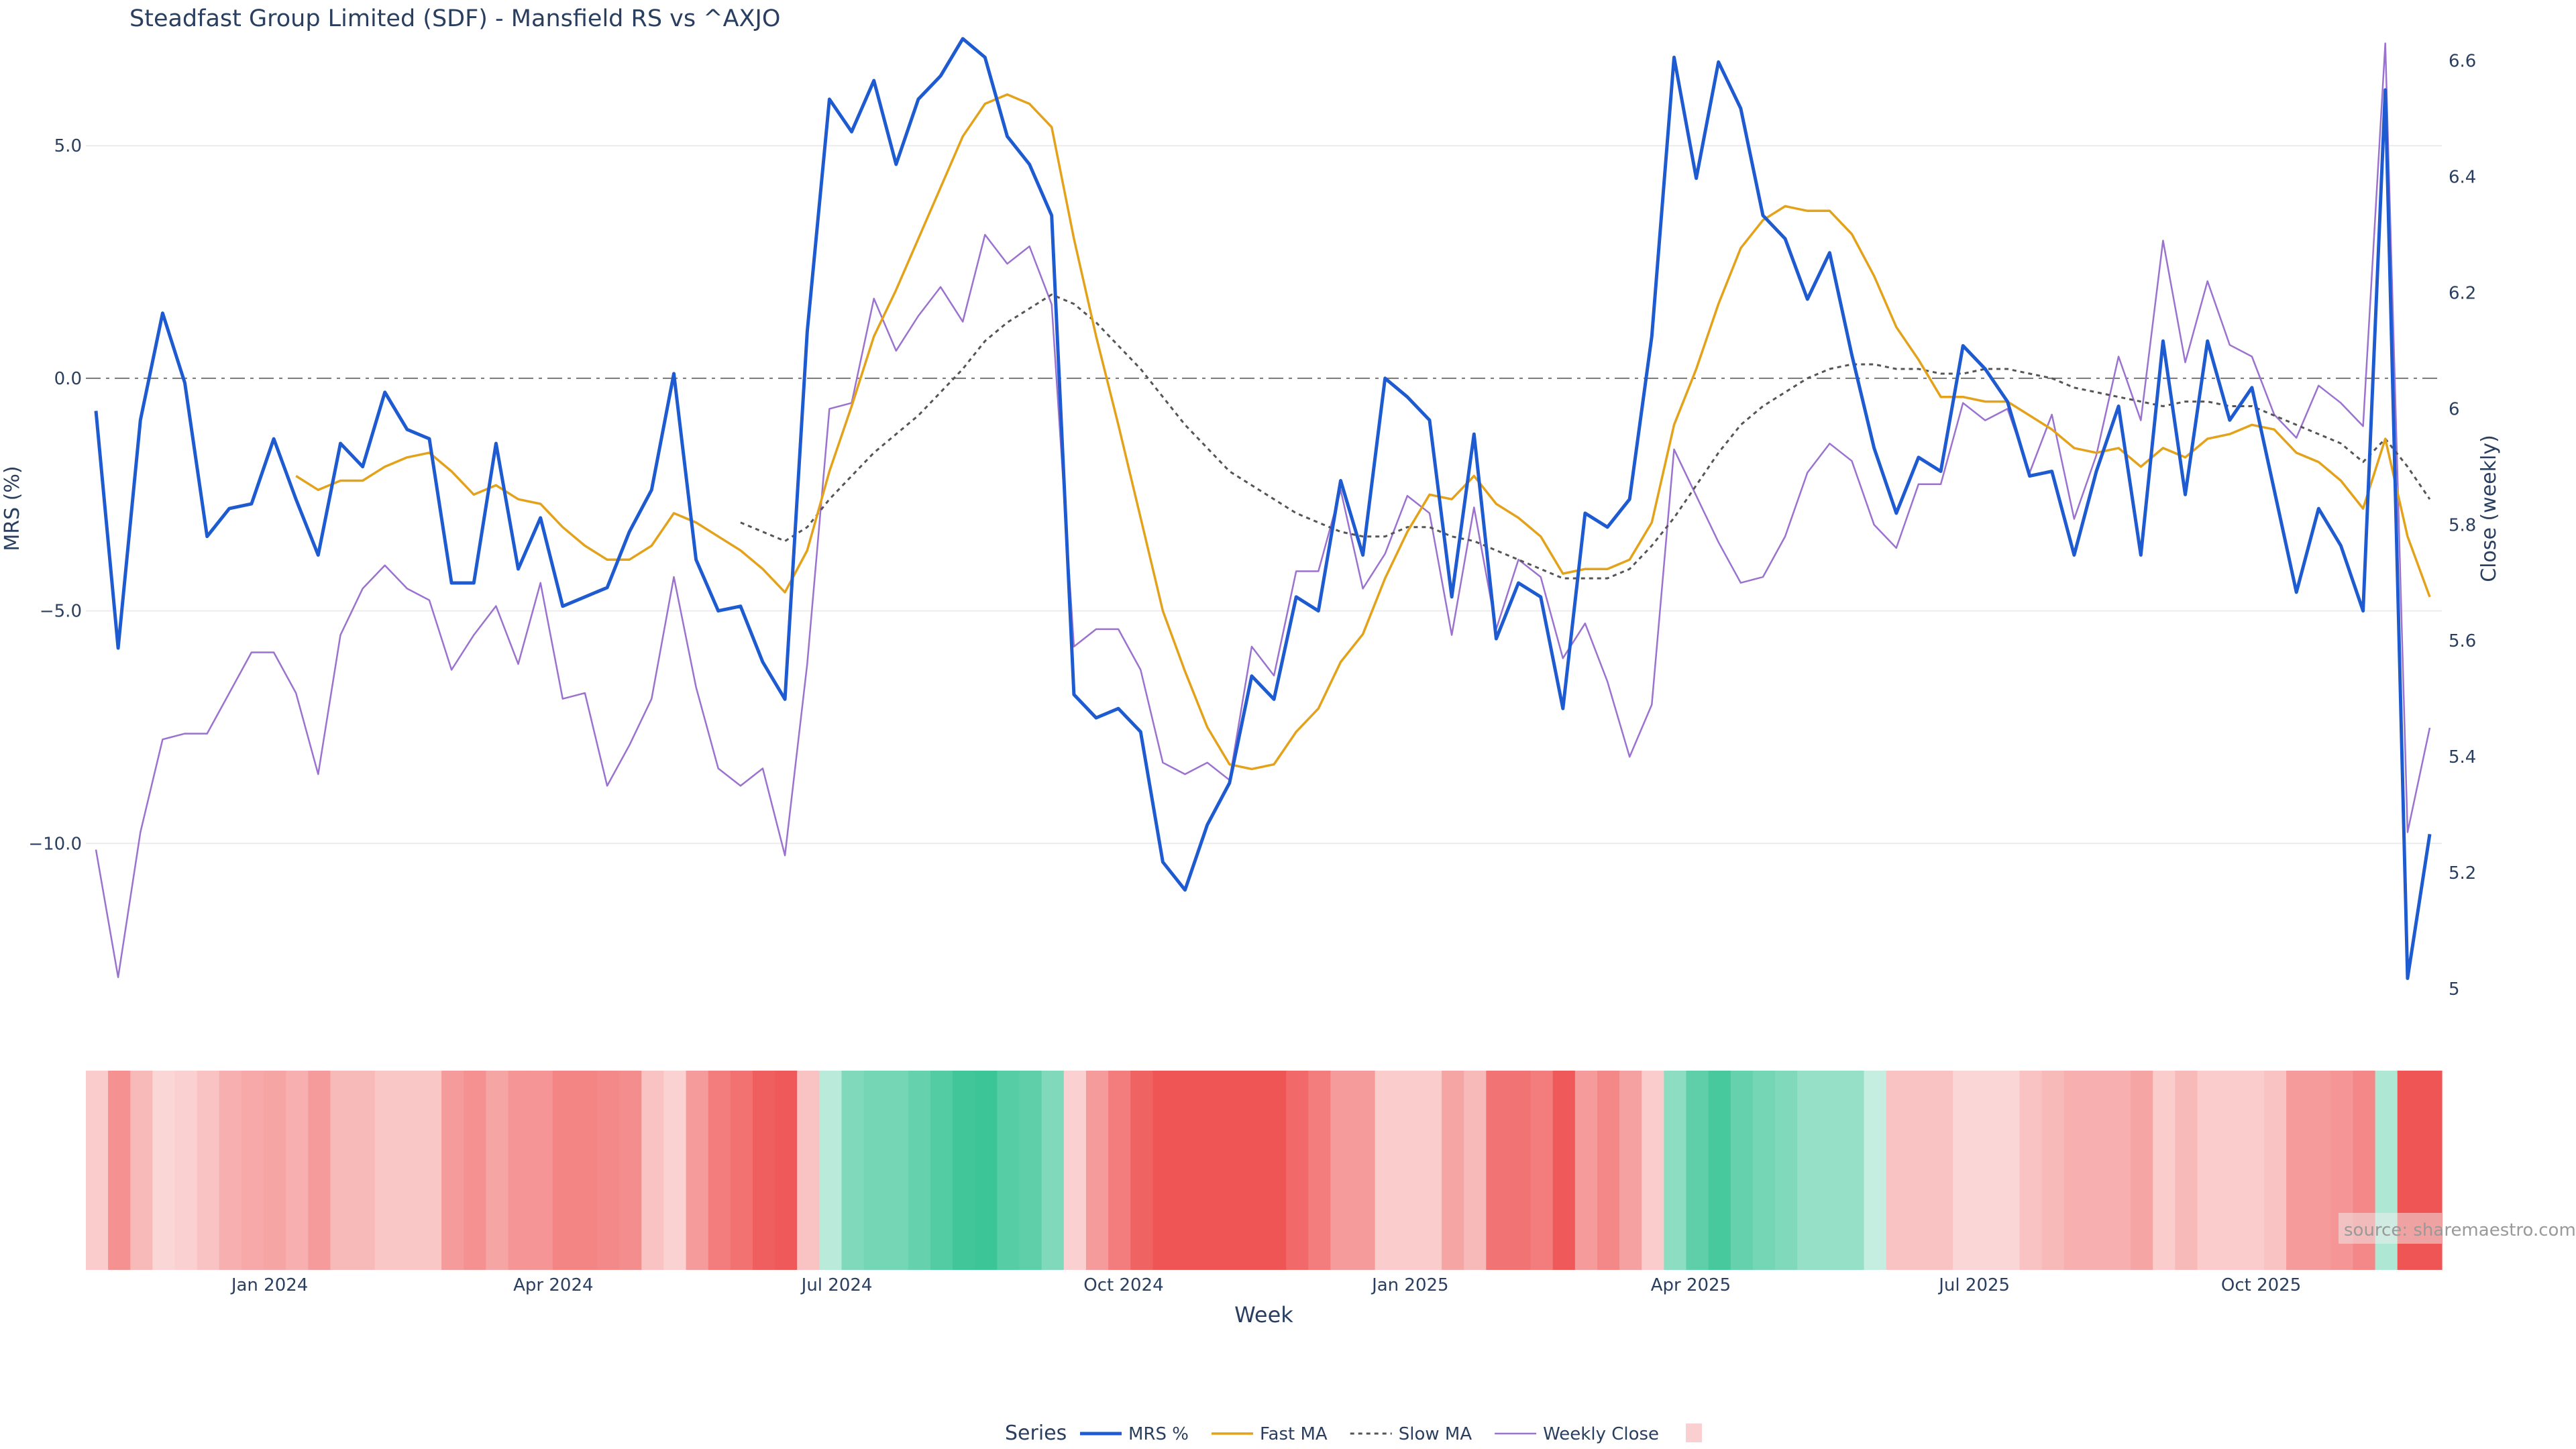 This screenshot has width=2576, height=1449. I want to click on legend-label: Weekly Close, so click(1601, 1434).